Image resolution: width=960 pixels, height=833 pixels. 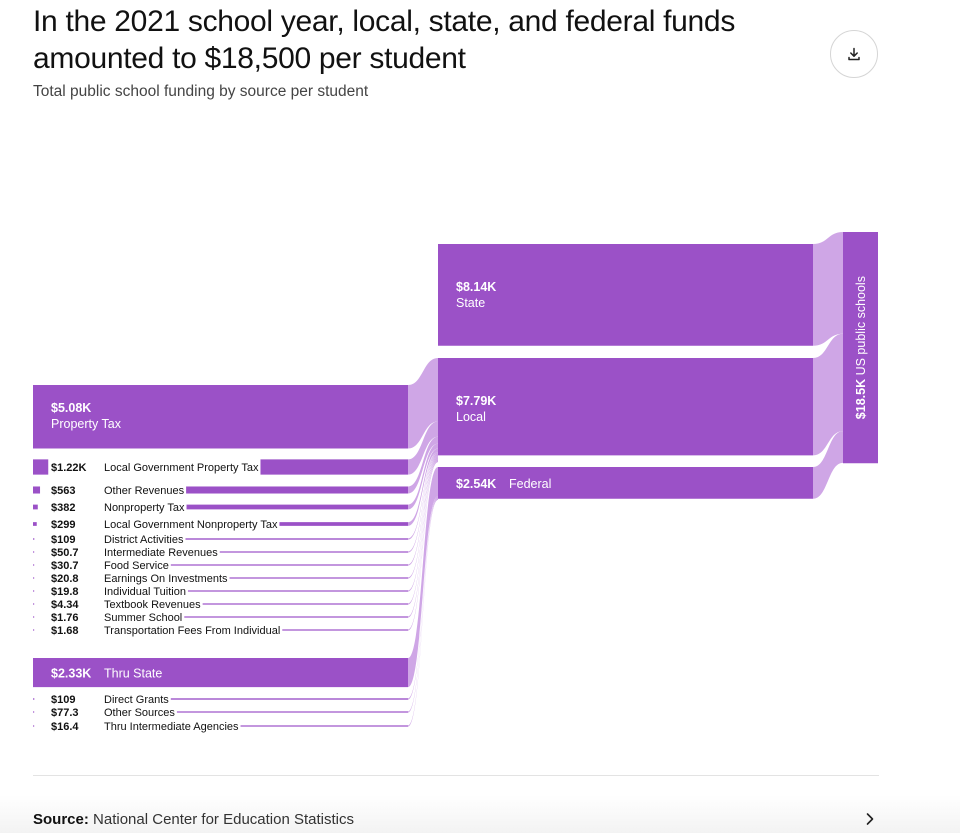 I want to click on node-local-government-nonproperty-tax, so click(x=220, y=524).